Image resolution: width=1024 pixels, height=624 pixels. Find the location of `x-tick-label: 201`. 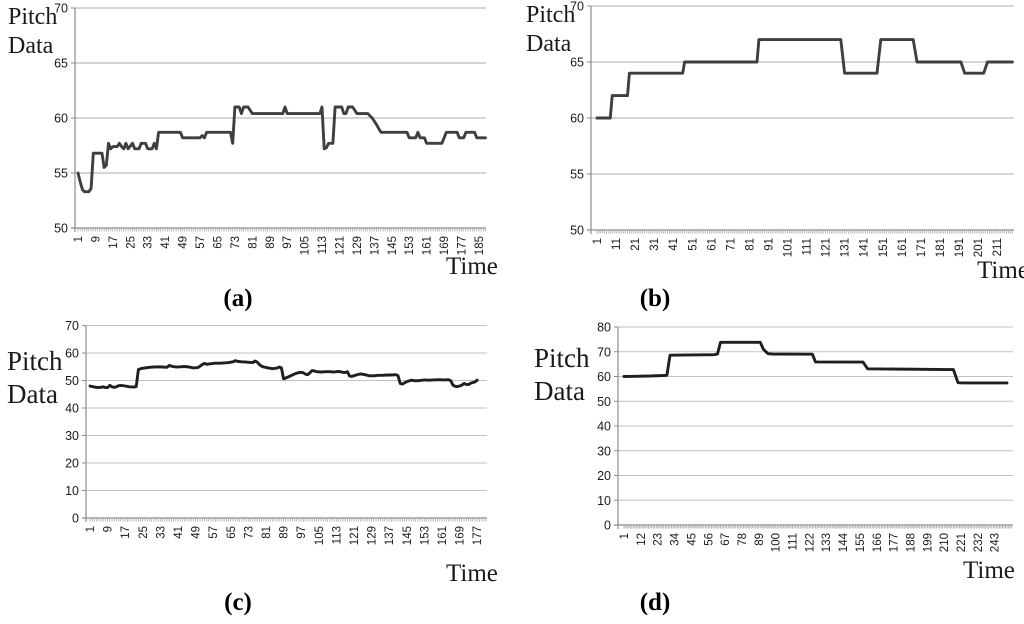

x-tick-label: 201 is located at coordinates (979, 247).